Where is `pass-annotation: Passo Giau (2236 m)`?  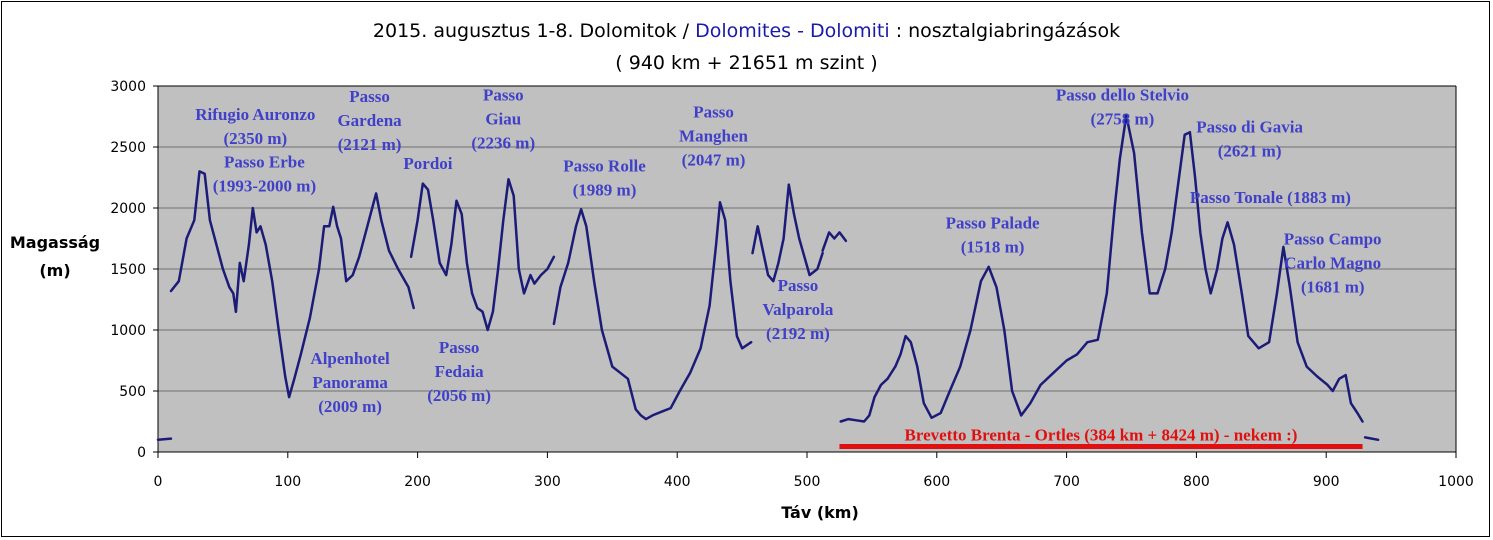 pass-annotation: Passo Giau (2236 m) is located at coordinates (503, 119).